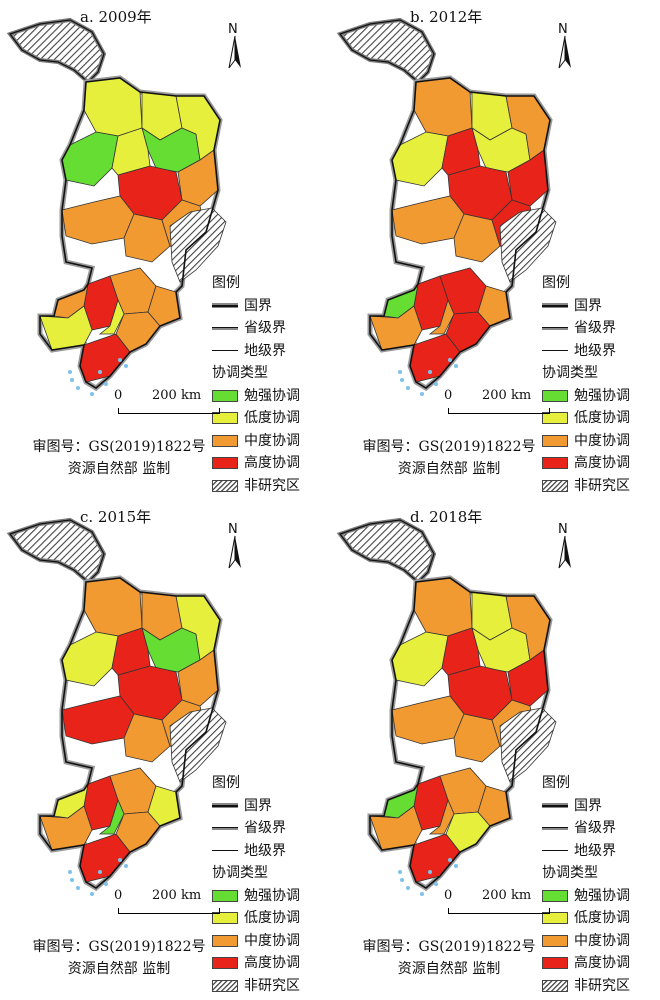 This screenshot has width=660, height=1000. Describe the element at coordinates (563, 529) in the screenshot. I see `north-arrow-label: N` at that location.